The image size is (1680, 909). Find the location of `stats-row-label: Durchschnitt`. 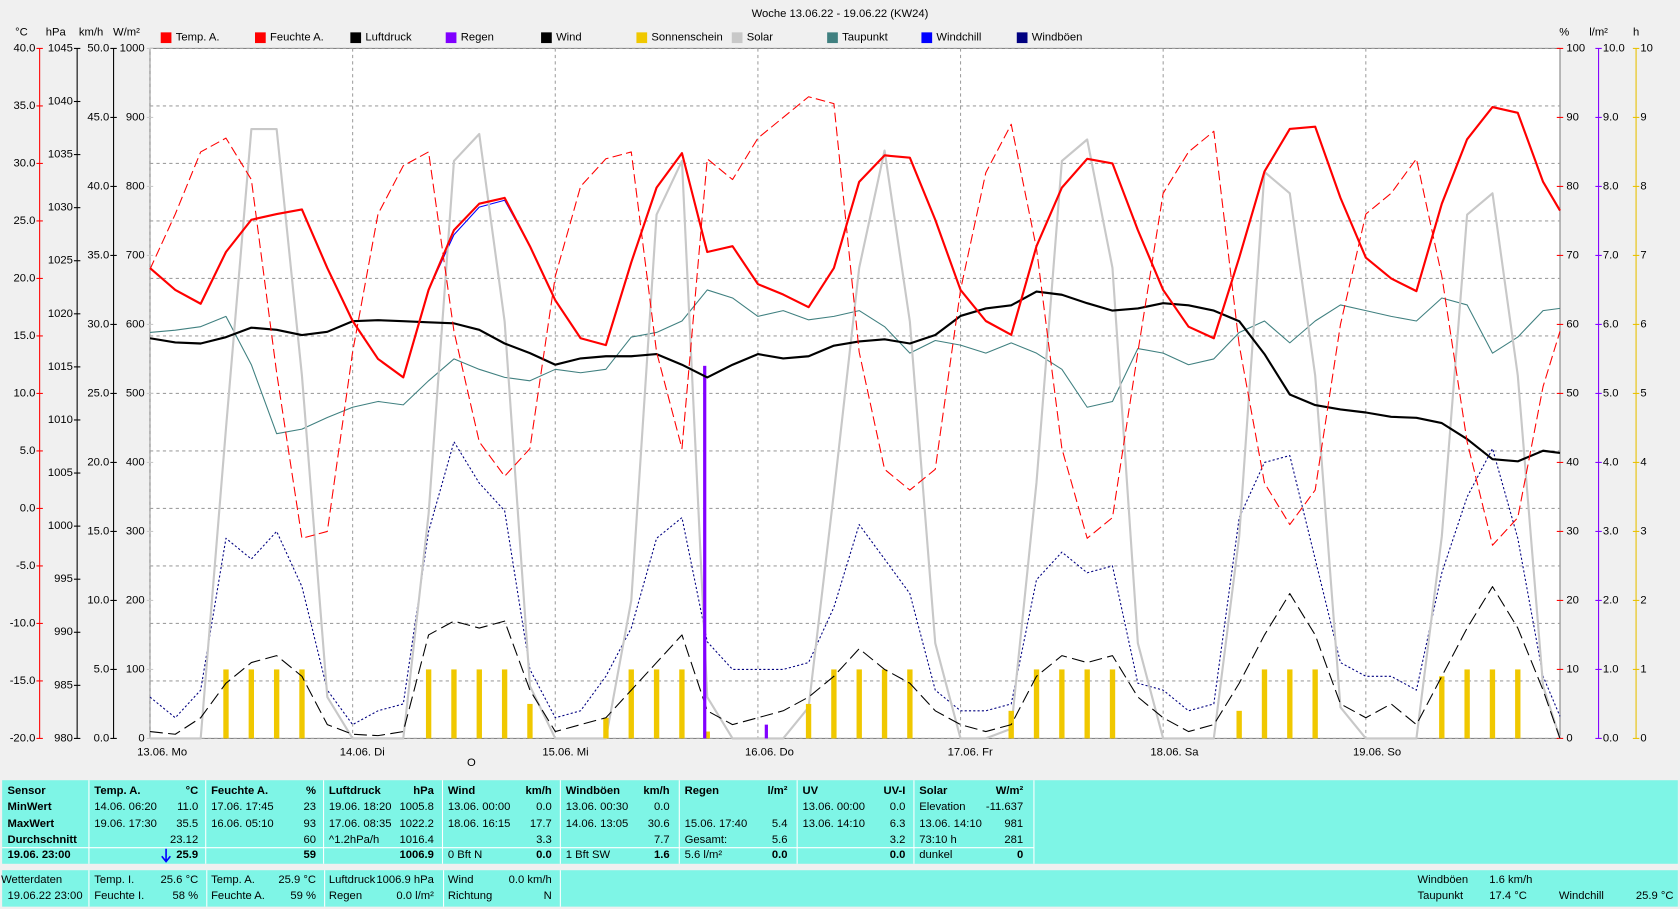

stats-row-label: Durchschnitt is located at coordinates (43, 840).